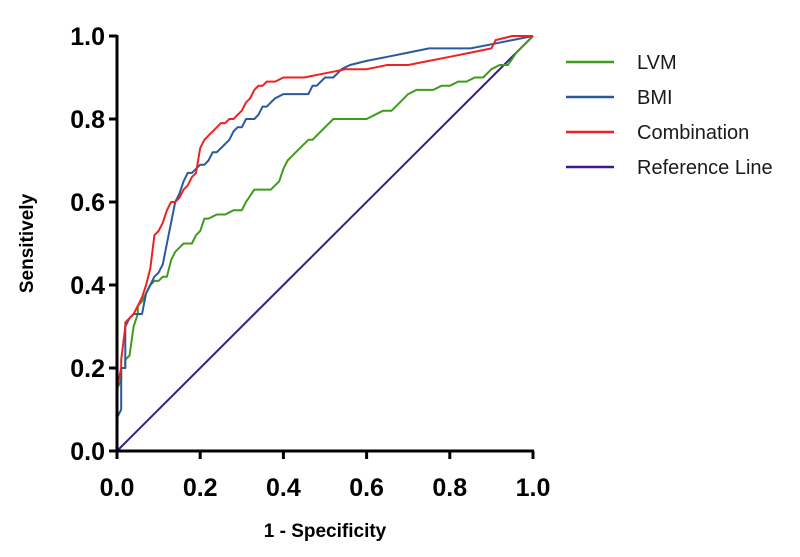 The width and height of the screenshot is (800, 557). Describe the element at coordinates (87, 203) in the screenshot. I see `y-tick-label: 0.6` at that location.